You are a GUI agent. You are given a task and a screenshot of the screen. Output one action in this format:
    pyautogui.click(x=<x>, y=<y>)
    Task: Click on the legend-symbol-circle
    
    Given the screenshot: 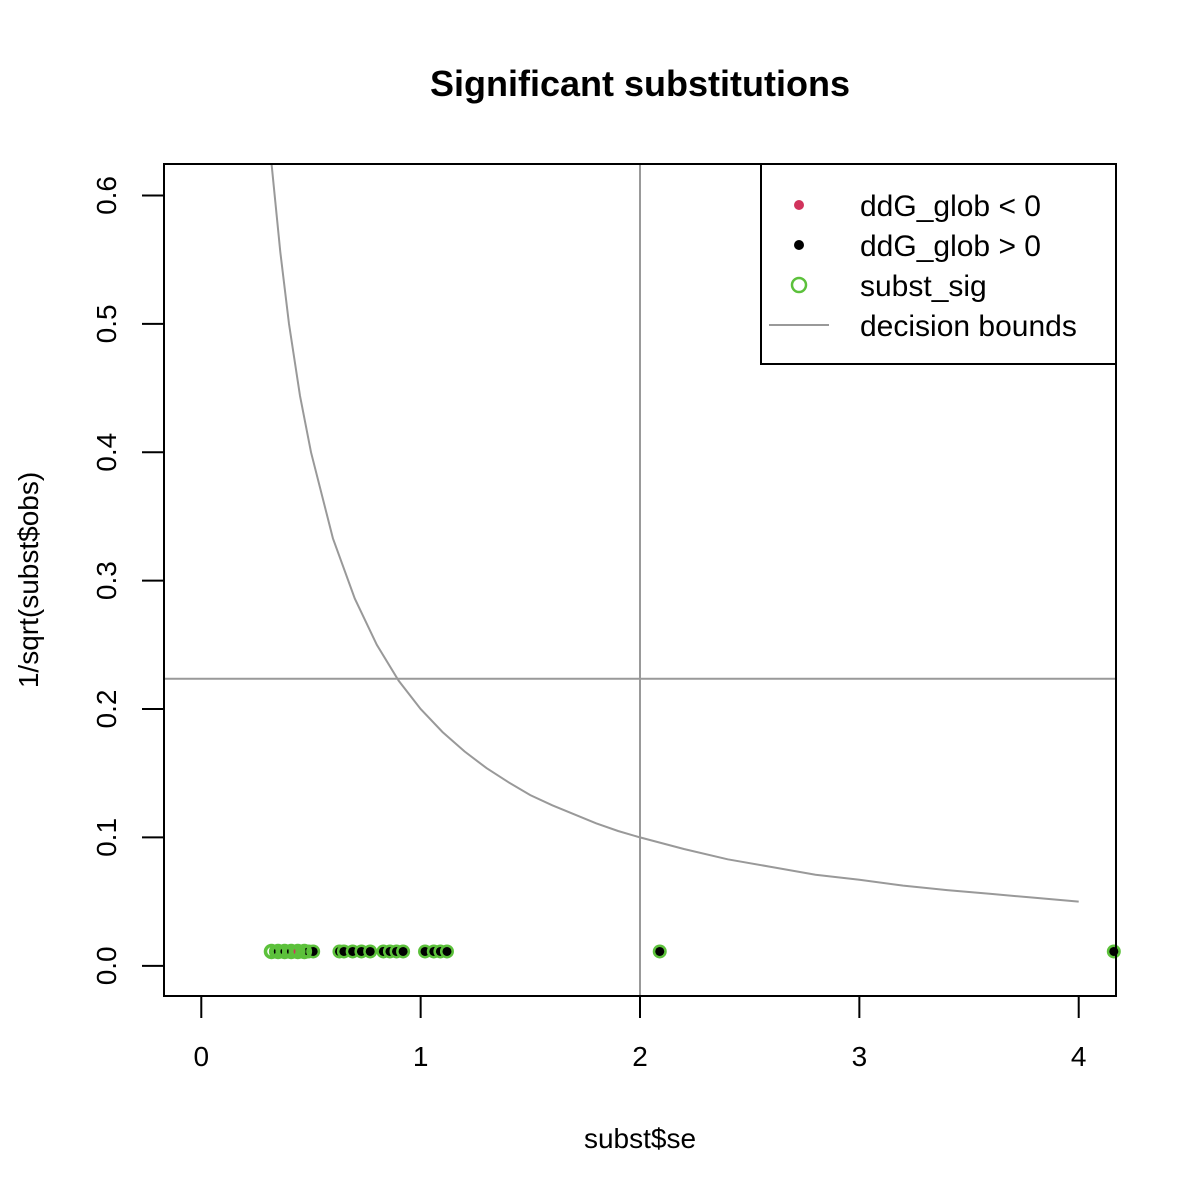 What is the action you would take?
    pyautogui.click(x=799, y=285)
    